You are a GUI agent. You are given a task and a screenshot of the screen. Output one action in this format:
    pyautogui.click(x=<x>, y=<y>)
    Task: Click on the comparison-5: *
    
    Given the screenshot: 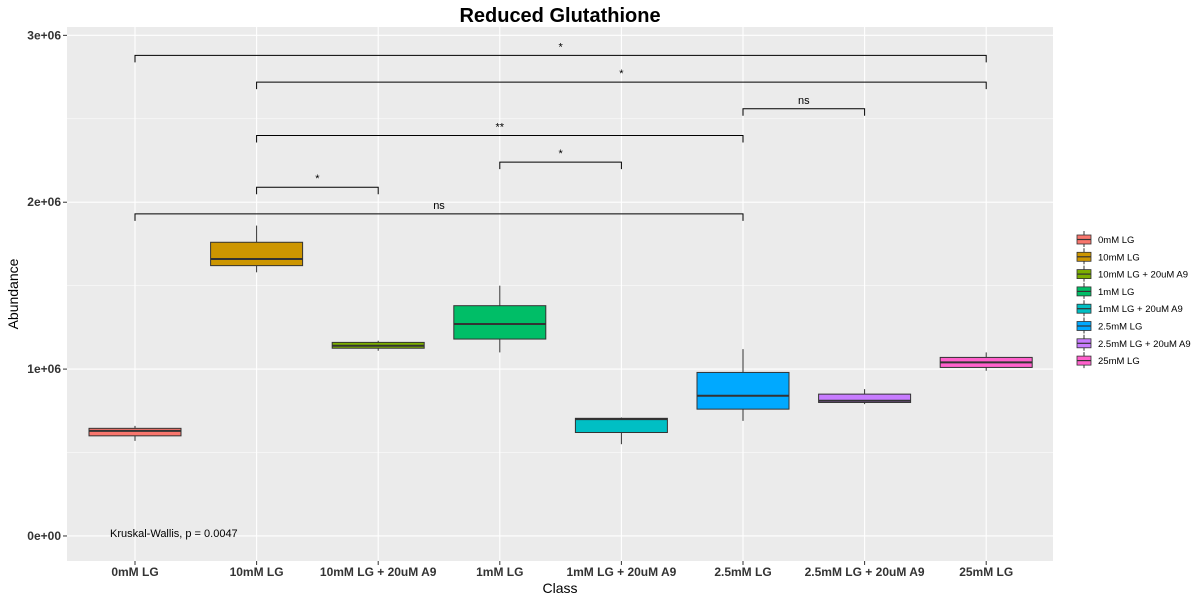 What is the action you would take?
    pyautogui.click(x=317, y=184)
    